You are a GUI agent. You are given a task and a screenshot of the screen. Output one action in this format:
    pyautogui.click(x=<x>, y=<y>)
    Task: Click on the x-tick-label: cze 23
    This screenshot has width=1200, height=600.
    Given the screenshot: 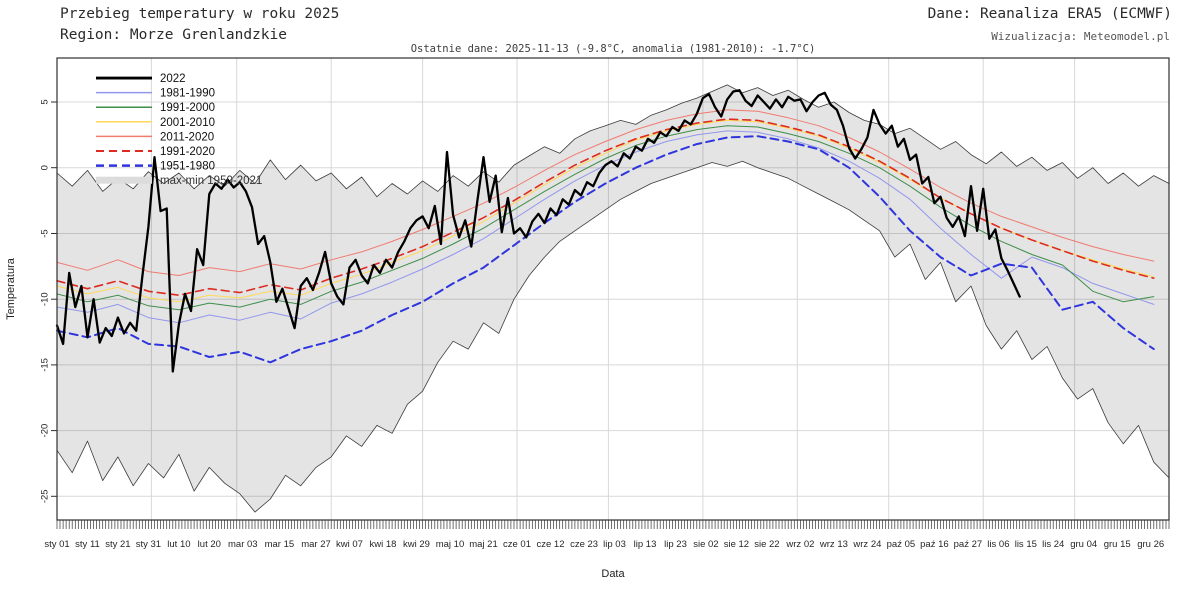 What is the action you would take?
    pyautogui.click(x=584, y=544)
    